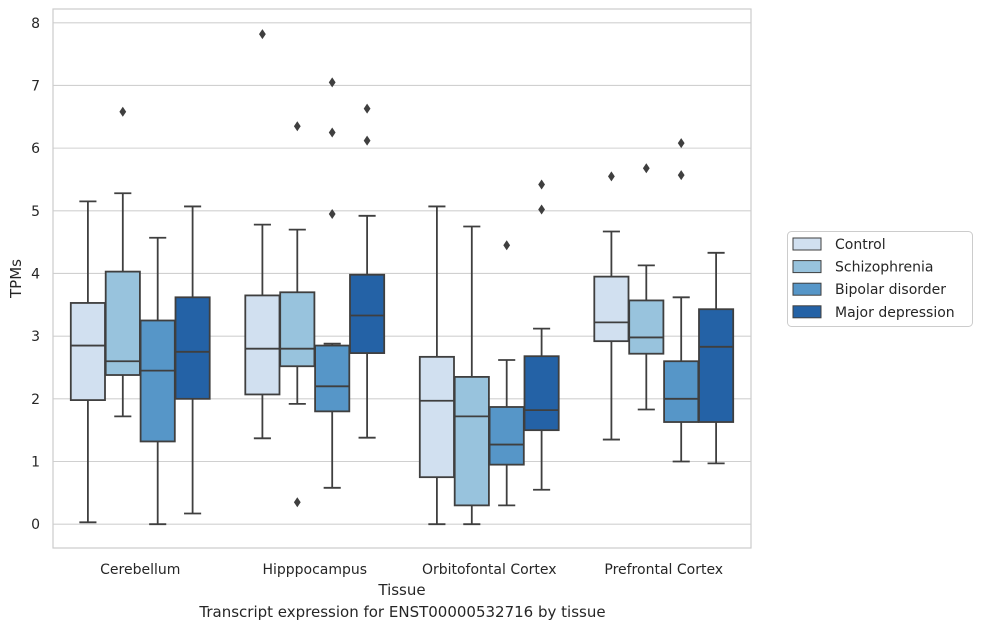 Image resolution: width=983 pixels, height=634 pixels. What do you see at coordinates (140, 570) in the screenshot?
I see `x-tick-label: Cerebellum` at bounding box center [140, 570].